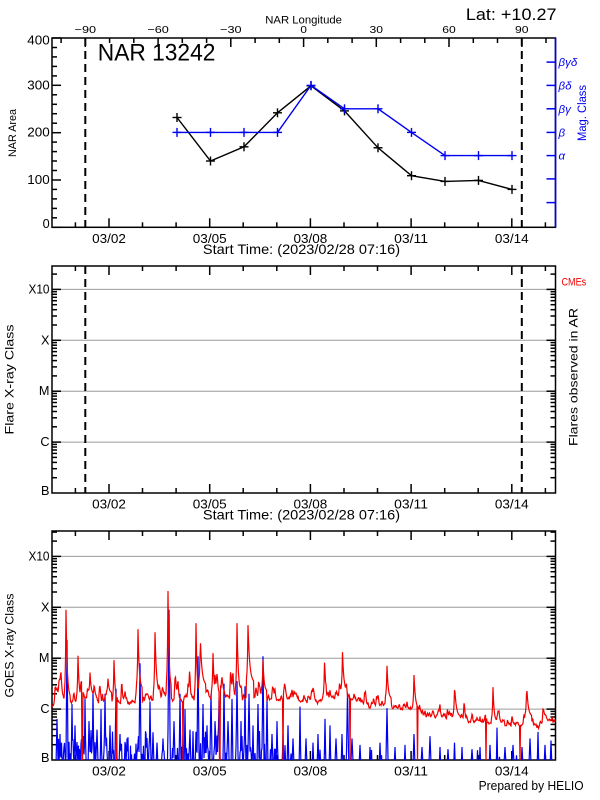 The image size is (600, 800). What do you see at coordinates (231, 30) in the screenshot?
I see `svg-text: −30` at bounding box center [231, 30].